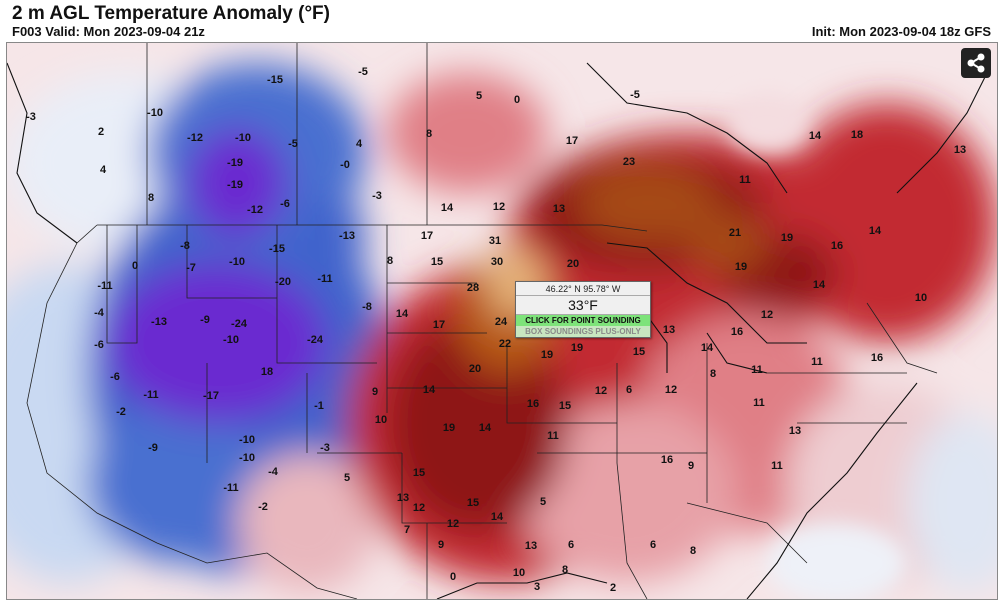  Describe the element at coordinates (121, 412) in the screenshot. I see `anomaly-value-label: -2` at that location.